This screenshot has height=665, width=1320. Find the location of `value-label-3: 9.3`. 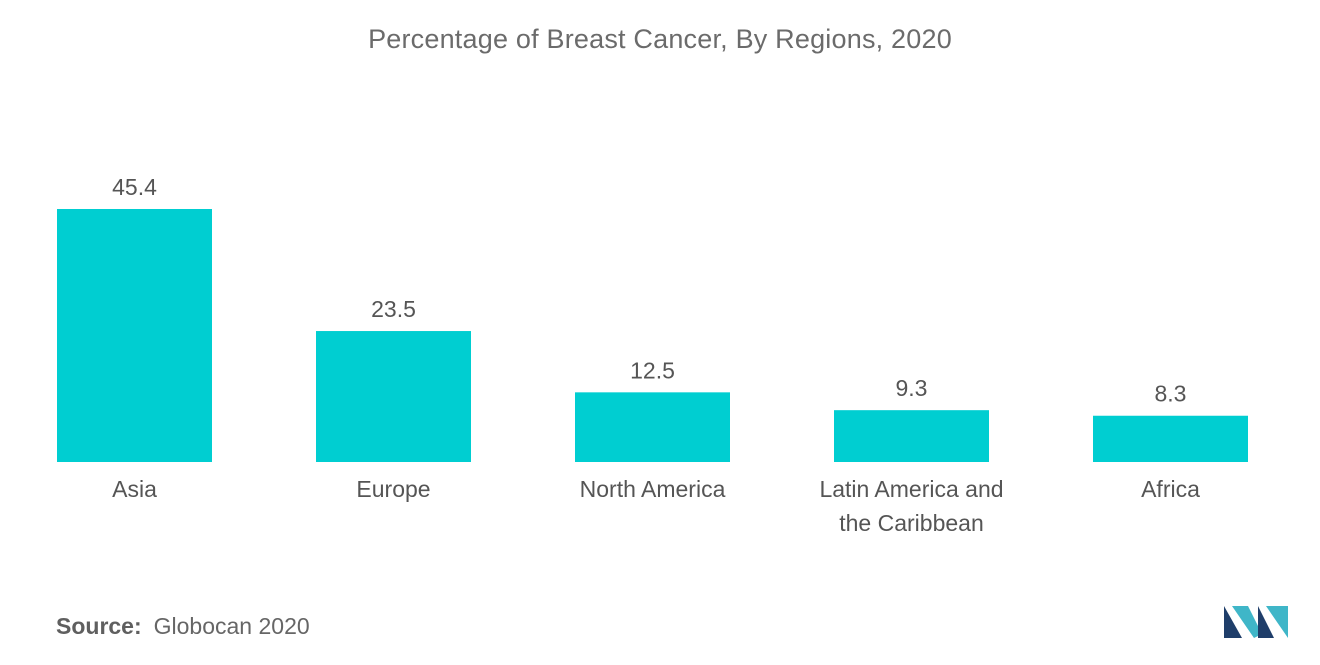

value-label-3: 9.3 is located at coordinates (912, 388).